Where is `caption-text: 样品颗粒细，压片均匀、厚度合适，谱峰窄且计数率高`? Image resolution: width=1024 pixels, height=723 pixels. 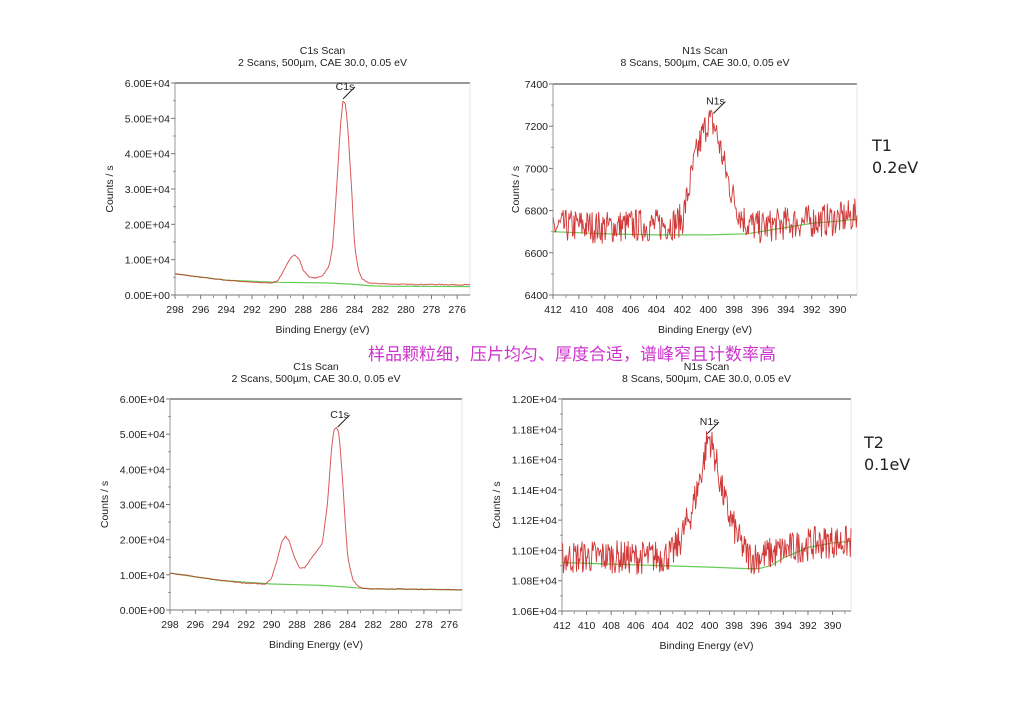 caption-text: 样品颗粒细，压片均匀、厚度合适，谱峰窄且计数率高 is located at coordinates (572, 355).